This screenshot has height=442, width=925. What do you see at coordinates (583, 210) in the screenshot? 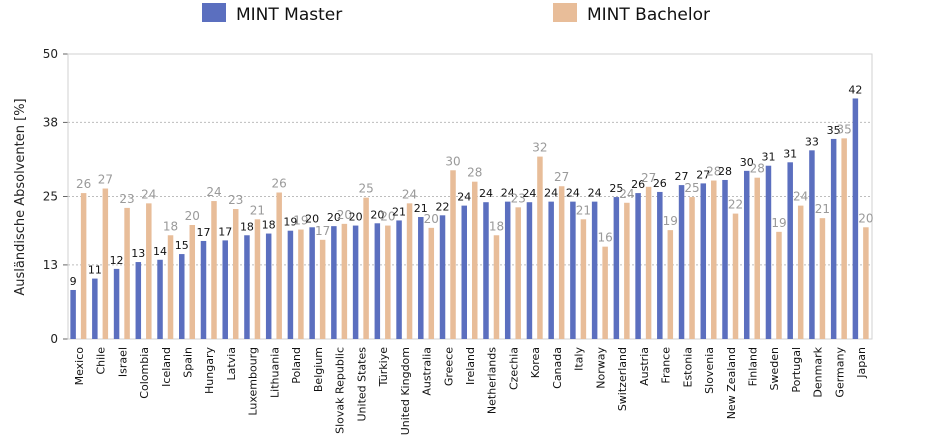
I see `value-label-bachelor: 21` at bounding box center [583, 210].